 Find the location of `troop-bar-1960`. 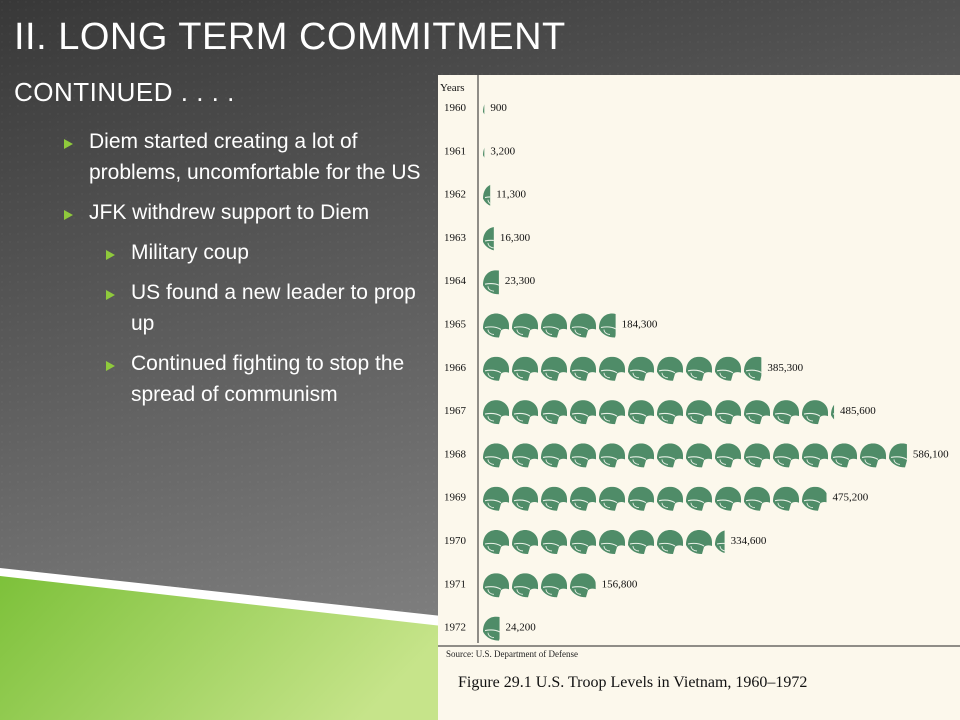

troop-bar-1960 is located at coordinates (484, 109).